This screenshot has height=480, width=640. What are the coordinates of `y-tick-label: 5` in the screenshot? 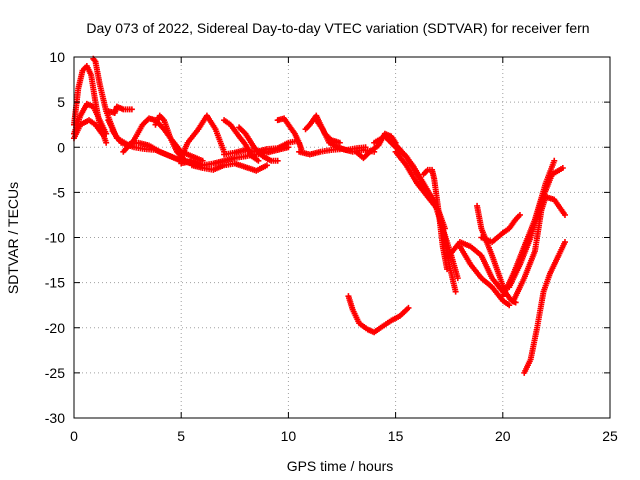 It's located at (61, 102).